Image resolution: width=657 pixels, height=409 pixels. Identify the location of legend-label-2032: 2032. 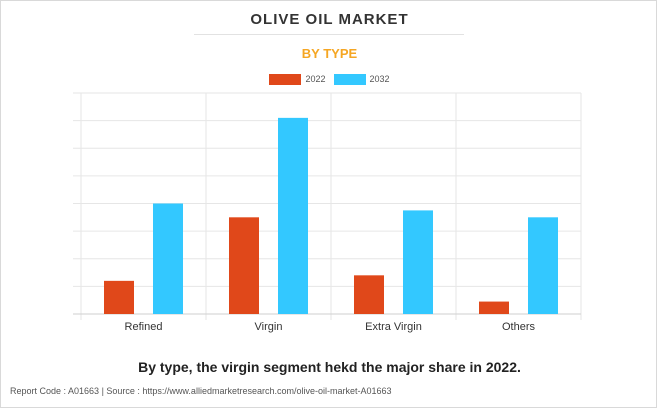
(379, 79).